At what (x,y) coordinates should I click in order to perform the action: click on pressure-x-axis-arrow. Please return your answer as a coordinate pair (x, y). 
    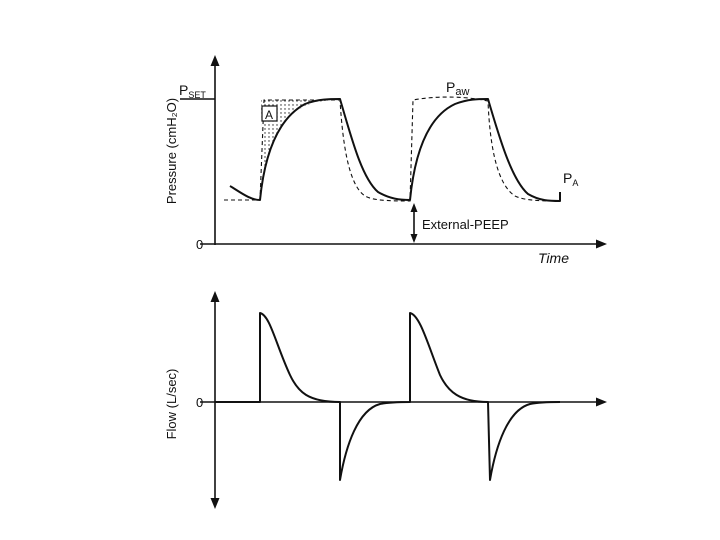
    Looking at the image, I should click on (601, 244).